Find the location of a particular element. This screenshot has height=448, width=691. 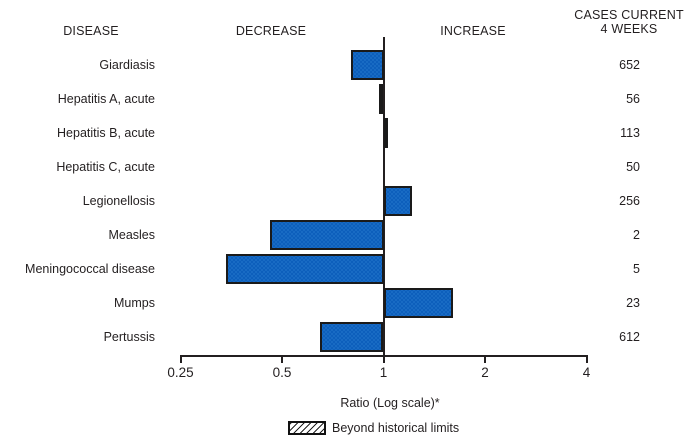

disease-label: Mumps is located at coordinates (134, 303).